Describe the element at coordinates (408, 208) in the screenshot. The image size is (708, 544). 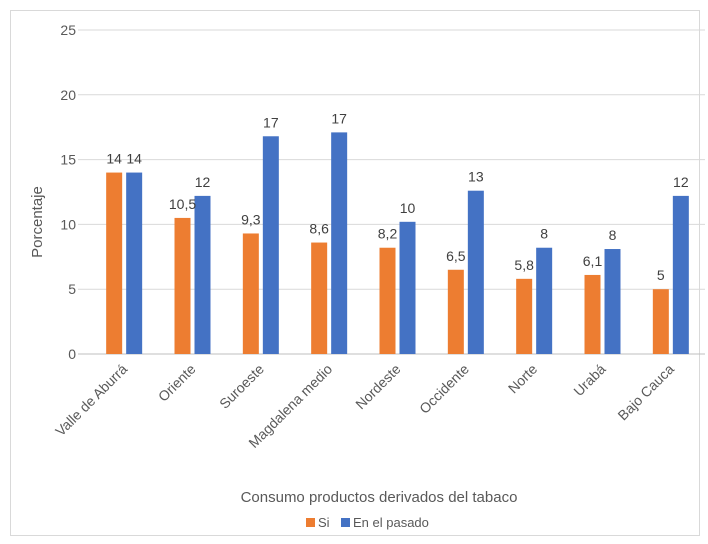
I see `data-label: 10` at that location.